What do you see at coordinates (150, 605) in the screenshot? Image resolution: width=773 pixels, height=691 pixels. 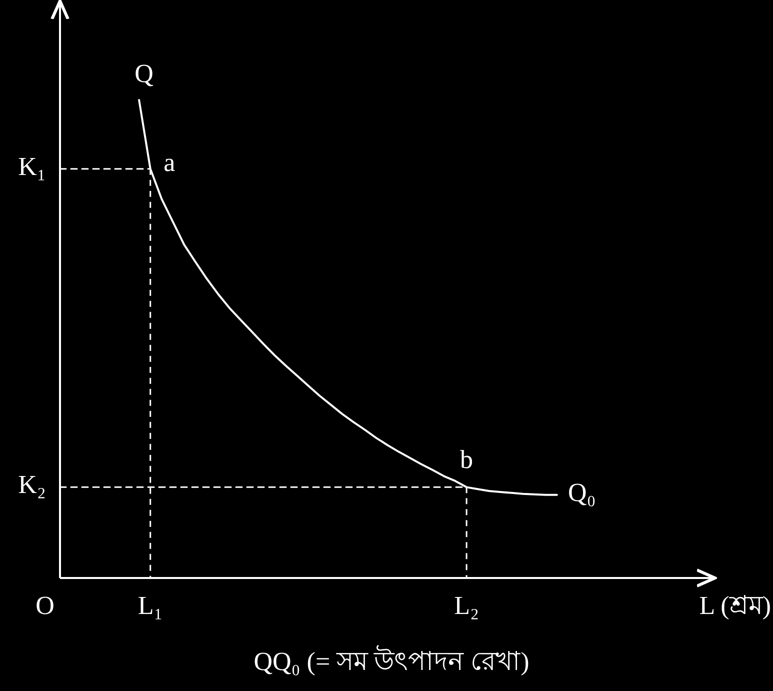 I see `annotation: L₁` at bounding box center [150, 605].